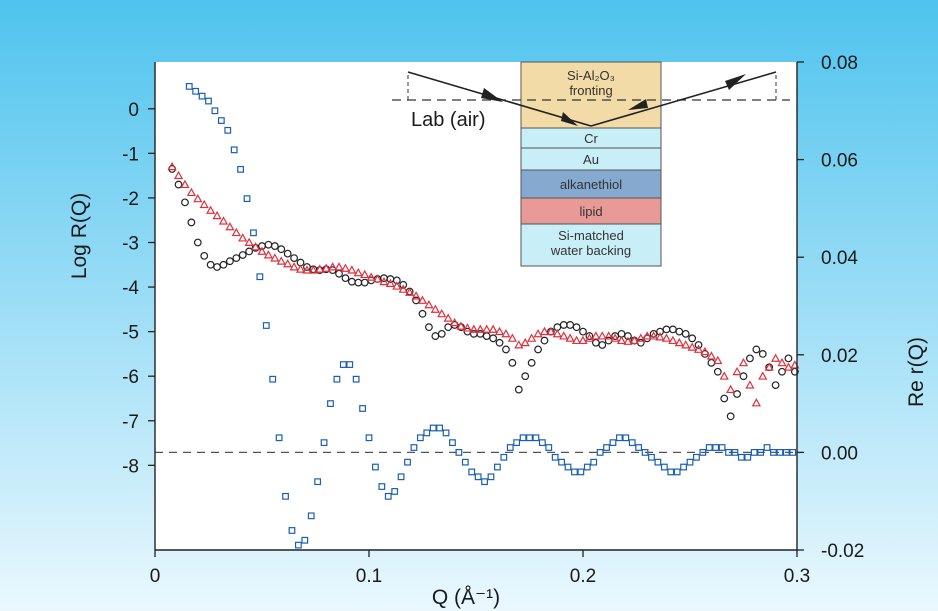 Image resolution: width=938 pixels, height=611 pixels. Describe the element at coordinates (448, 120) in the screenshot. I see `lab-air-label: Lab (air)` at that location.